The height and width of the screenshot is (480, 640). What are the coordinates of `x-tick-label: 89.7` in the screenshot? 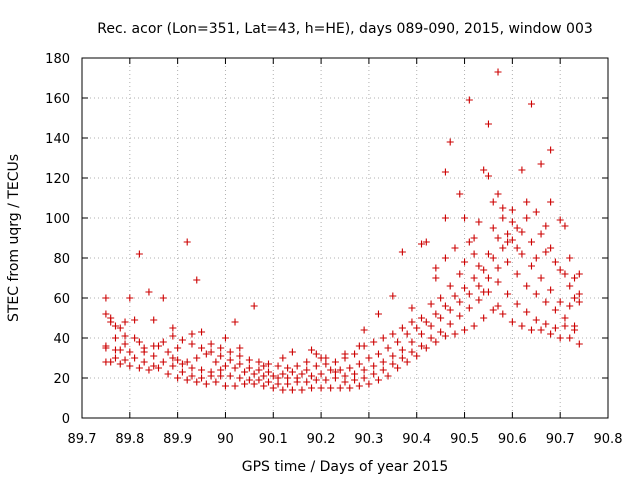 It's located at (82, 439).